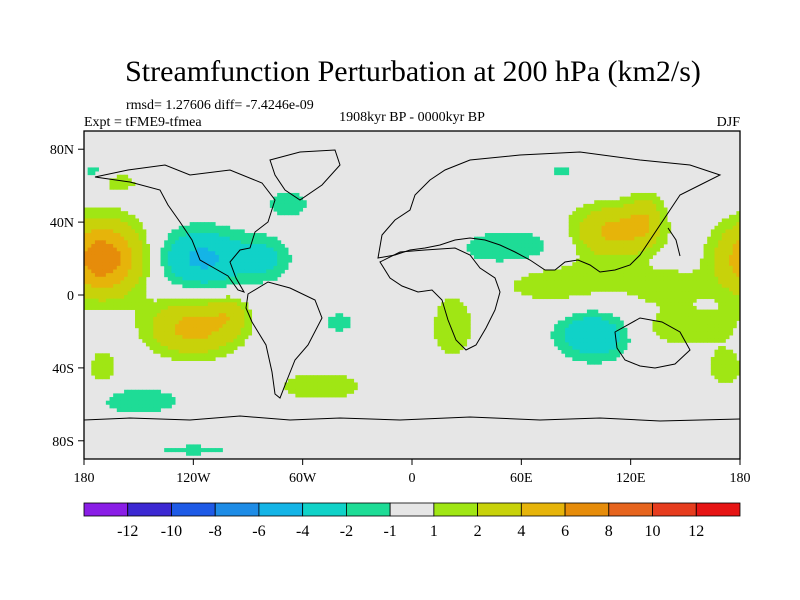 The height and width of the screenshot is (600, 800). I want to click on y-tick-label: 80N, so click(62, 150).